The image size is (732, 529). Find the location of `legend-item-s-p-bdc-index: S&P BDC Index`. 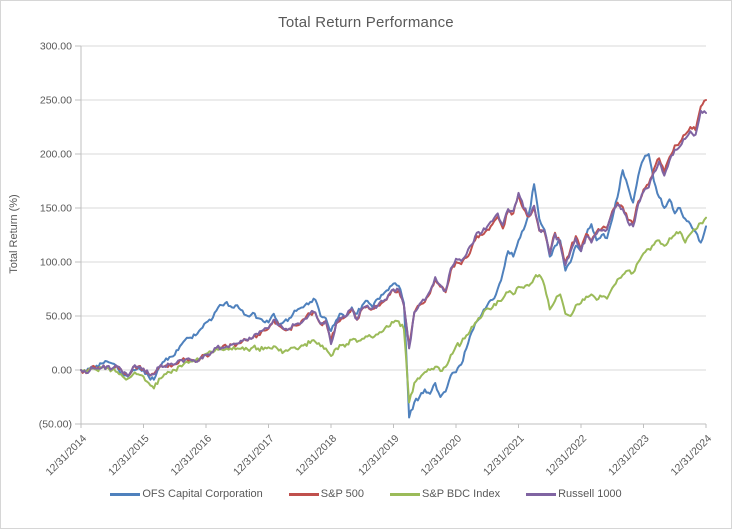

legend-item-s-p-bdc-index: S&P BDC Index is located at coordinates (445, 494).